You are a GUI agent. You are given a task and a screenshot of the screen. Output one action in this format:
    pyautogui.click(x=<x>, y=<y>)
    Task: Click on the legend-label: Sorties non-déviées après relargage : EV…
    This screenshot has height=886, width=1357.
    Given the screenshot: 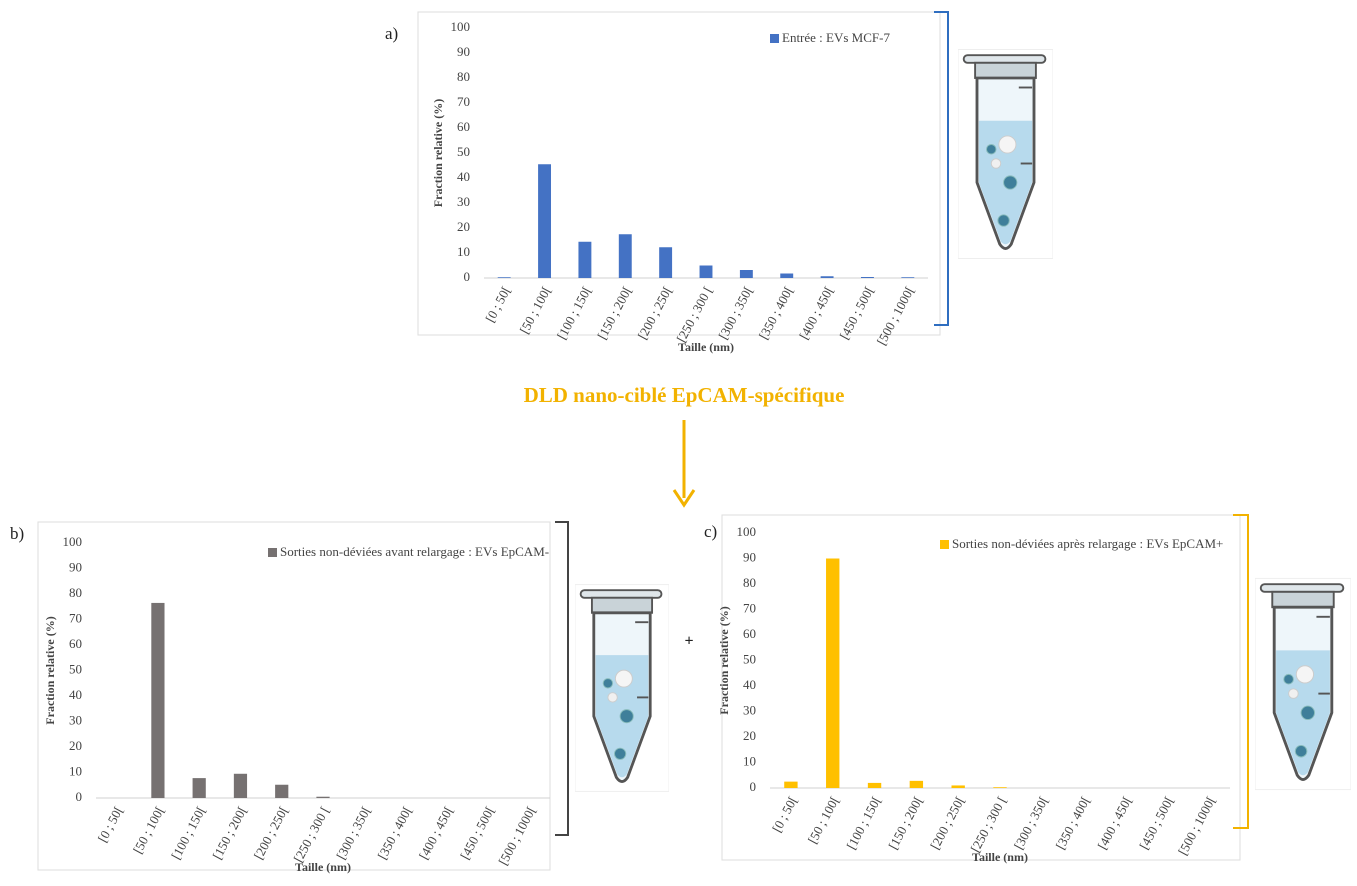 What is the action you would take?
    pyautogui.click(x=1088, y=543)
    